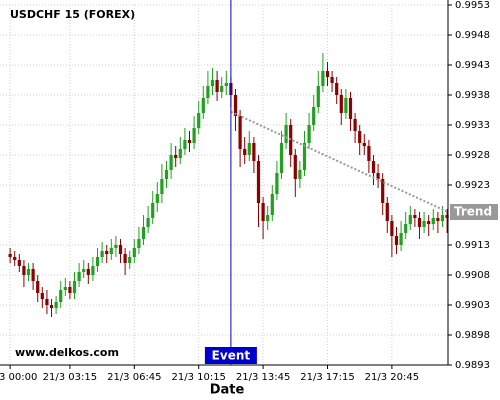  I want to click on y-tick-label: 0.9913, so click(472, 245).